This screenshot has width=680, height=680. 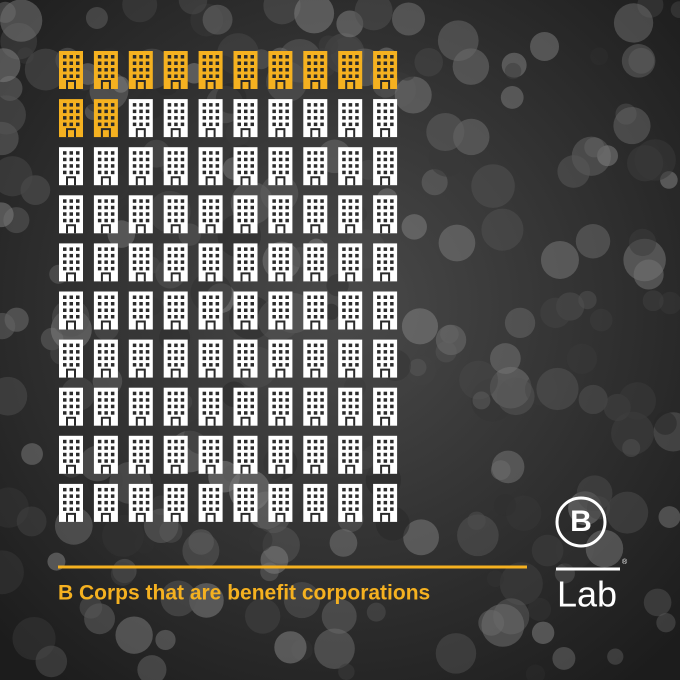 What do you see at coordinates (581, 521) in the screenshot?
I see `logo-letter: B` at bounding box center [581, 521].